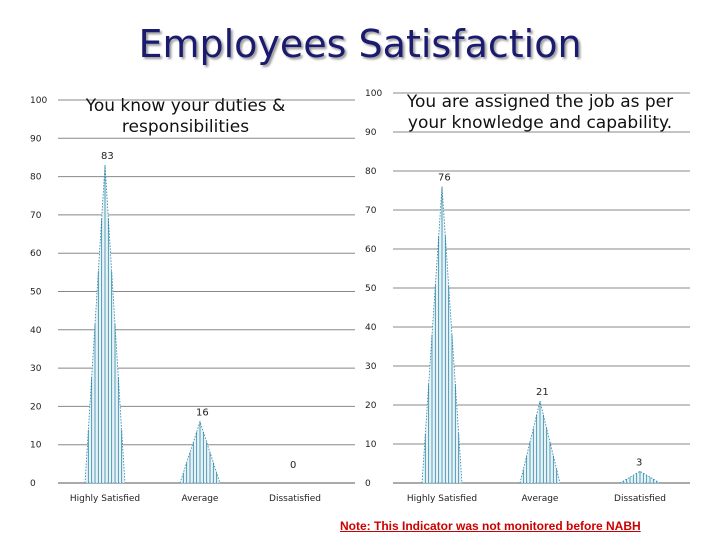 The height and width of the screenshot is (540, 720). What do you see at coordinates (36, 139) in the screenshot?
I see `y-tick-label-0-9: 90` at bounding box center [36, 139].